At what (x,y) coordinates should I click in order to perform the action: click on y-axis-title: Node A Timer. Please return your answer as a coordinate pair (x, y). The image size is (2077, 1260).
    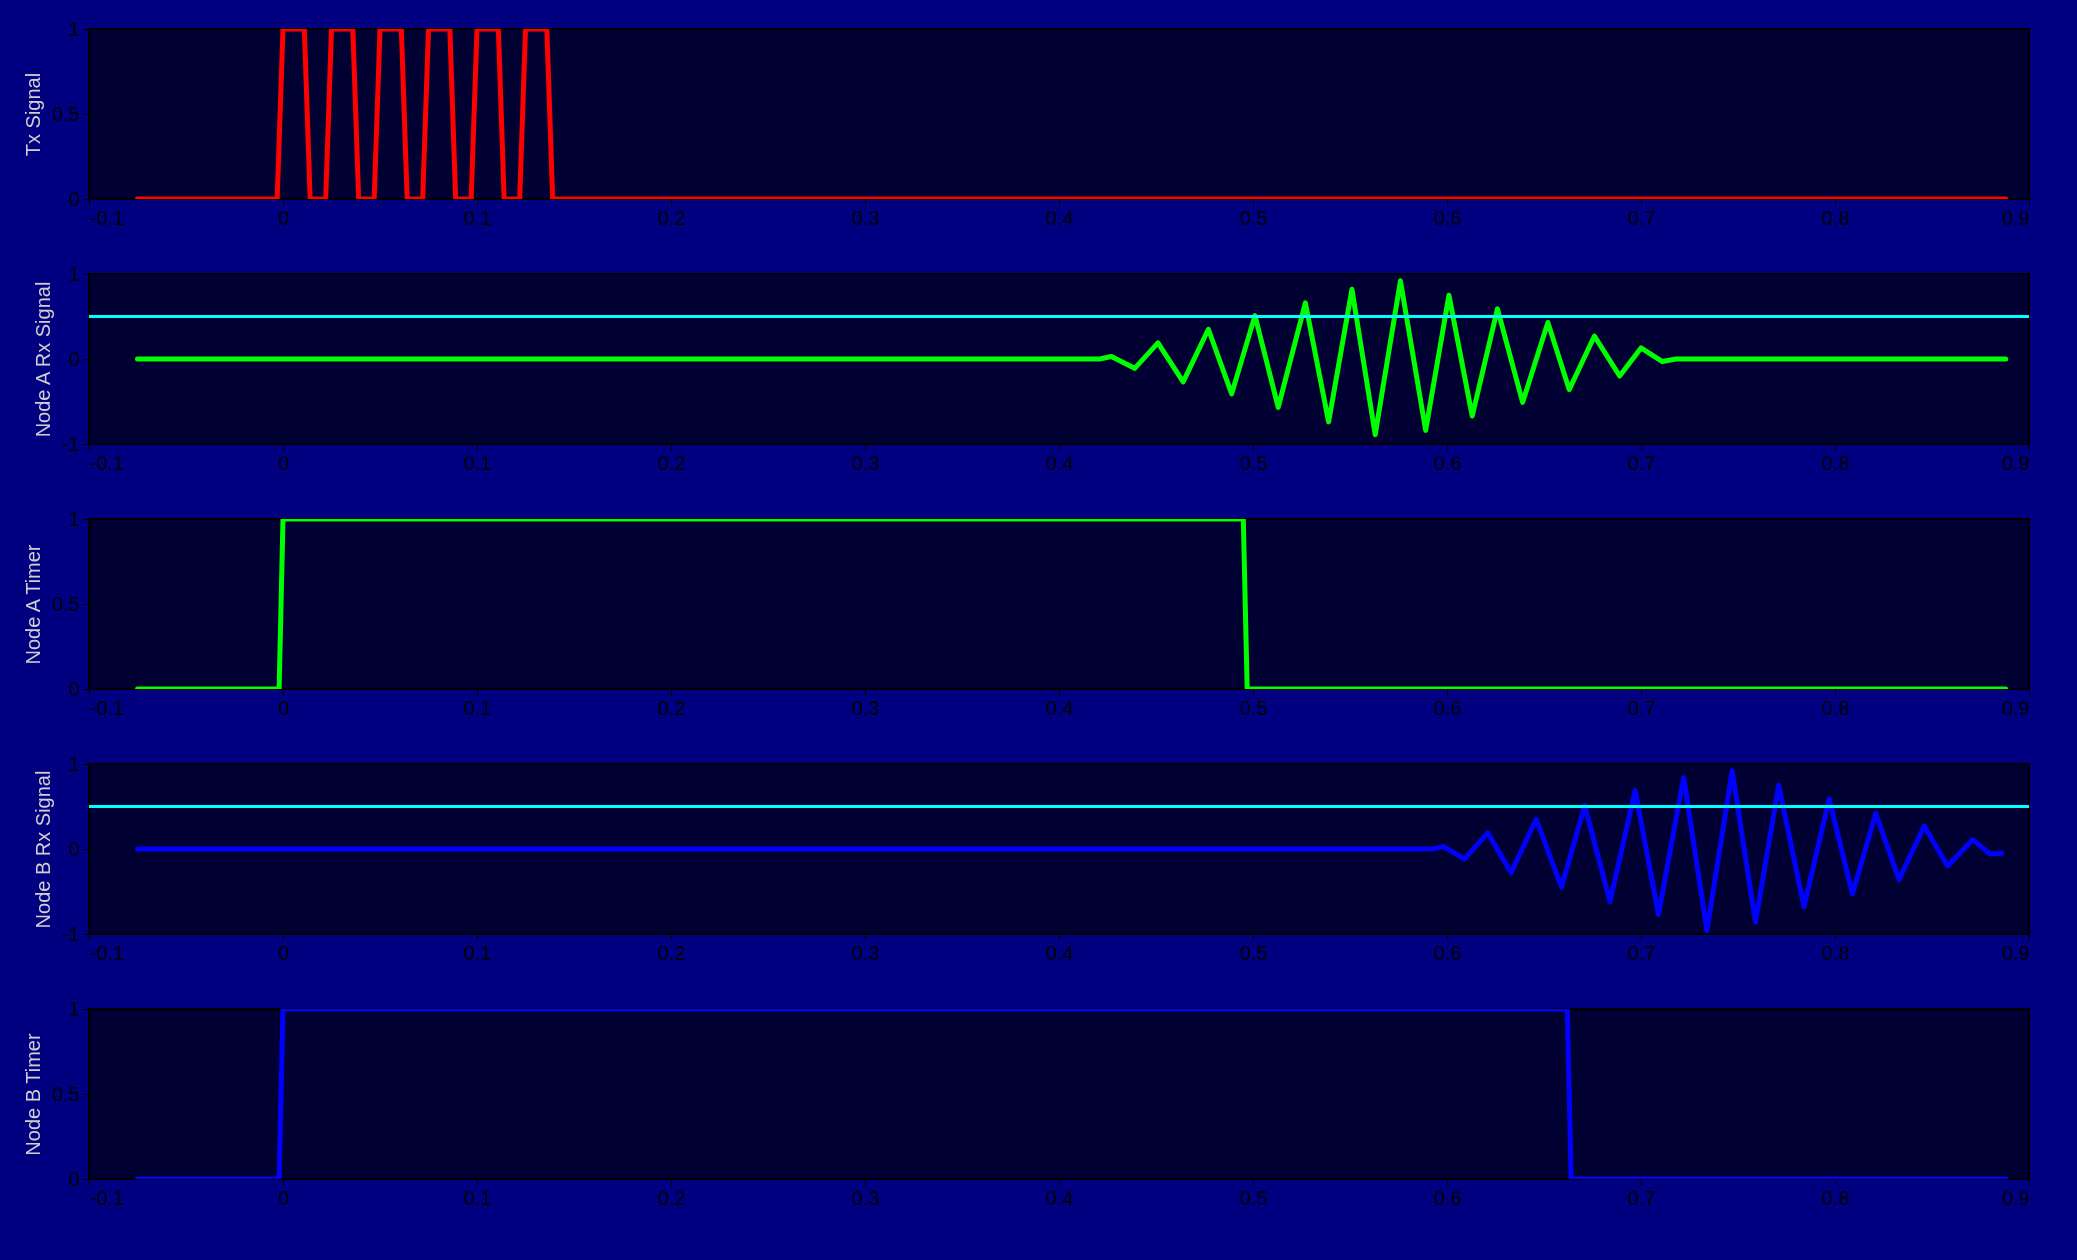
    Looking at the image, I should click on (32, 604).